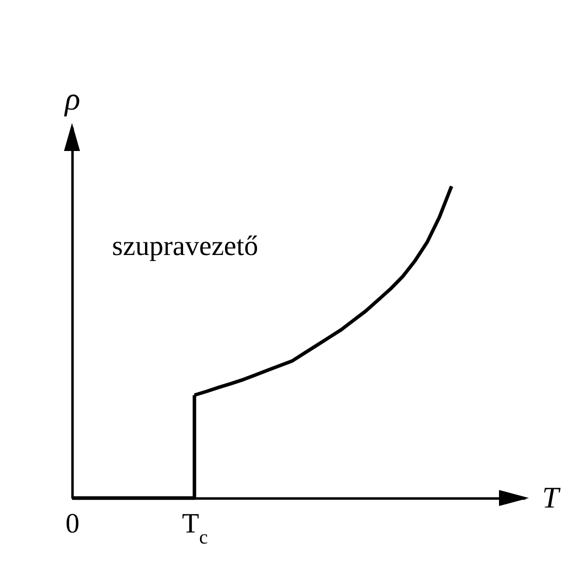 The width and height of the screenshot is (570, 583). Describe the element at coordinates (185, 246) in the screenshot. I see `annotation: szupravezető` at that location.